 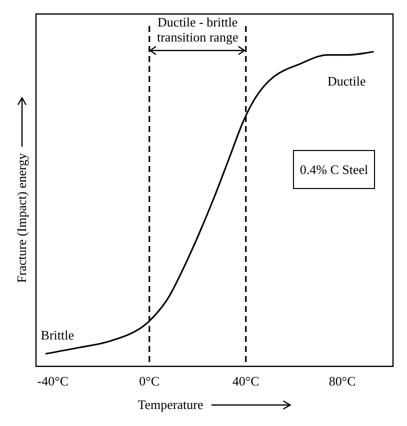 I want to click on annotation: 0.4% C Steel, so click(x=334, y=170).